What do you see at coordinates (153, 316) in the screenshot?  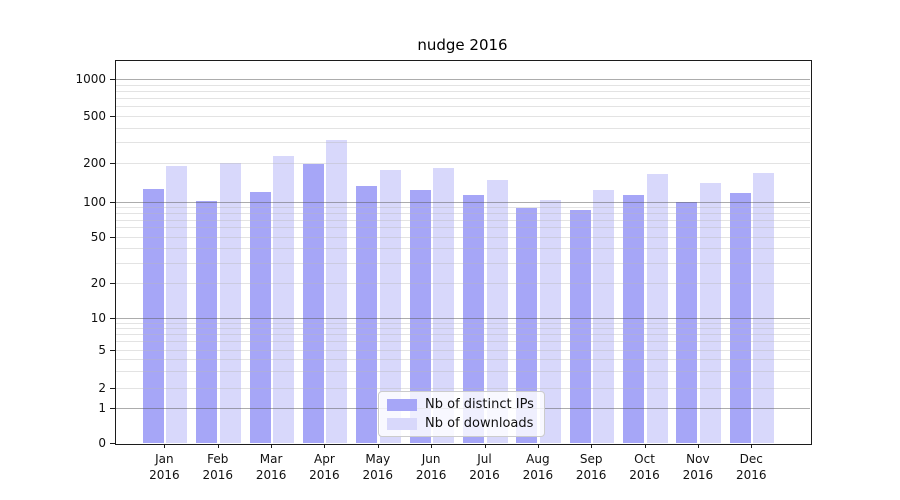 I see `bar-jan-2016-distinct-ips` at bounding box center [153, 316].